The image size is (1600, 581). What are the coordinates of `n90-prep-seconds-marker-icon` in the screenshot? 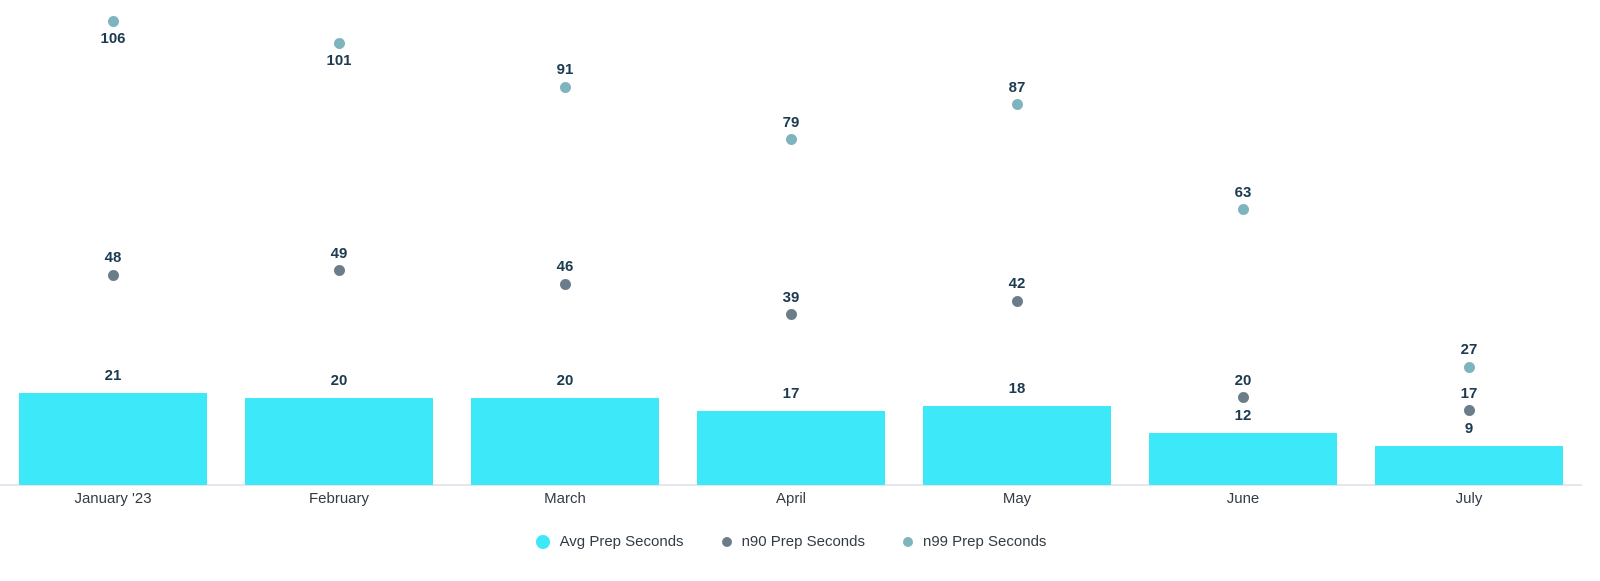 It's located at (726, 541).